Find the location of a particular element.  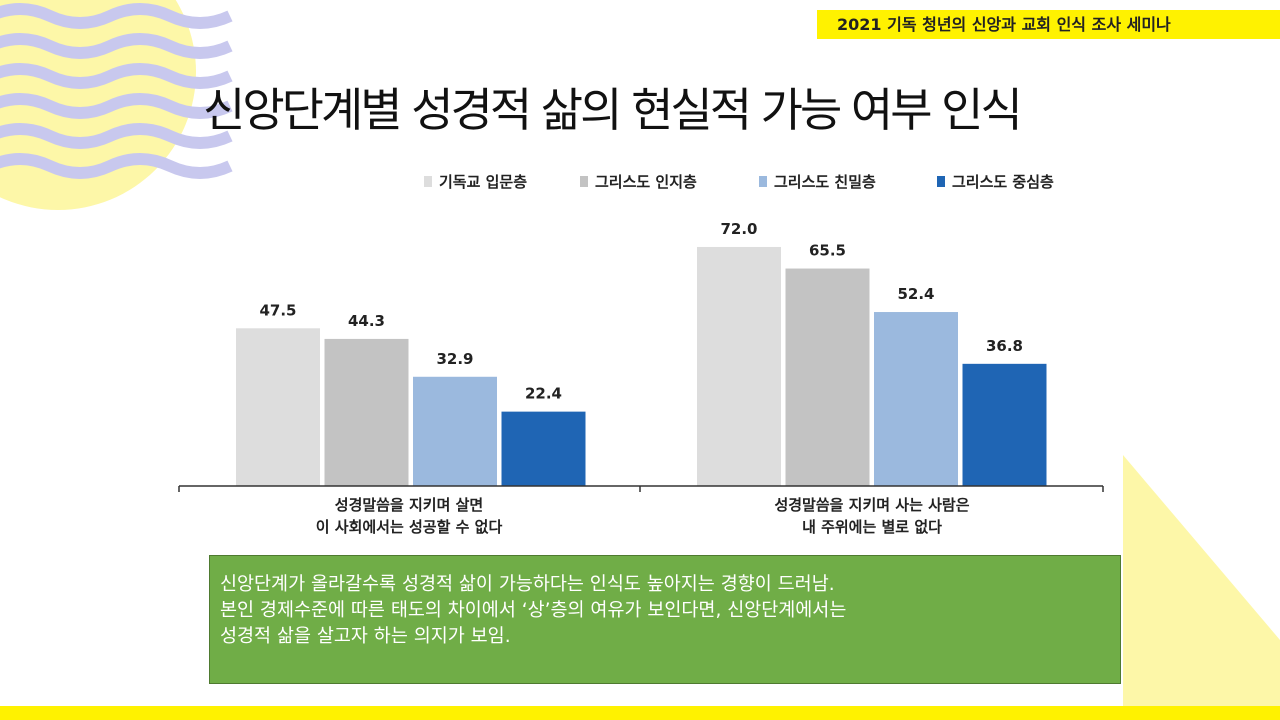

page-title: 신앙단계별 성경적 삶의 현실적 가능 여부 인식 is located at coordinates (613, 110).